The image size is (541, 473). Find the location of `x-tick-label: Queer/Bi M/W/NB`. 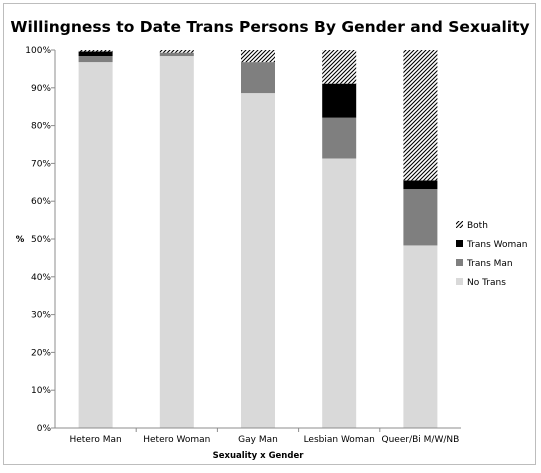

x-tick-label: Queer/Bi M/W/NB is located at coordinates (421, 440).